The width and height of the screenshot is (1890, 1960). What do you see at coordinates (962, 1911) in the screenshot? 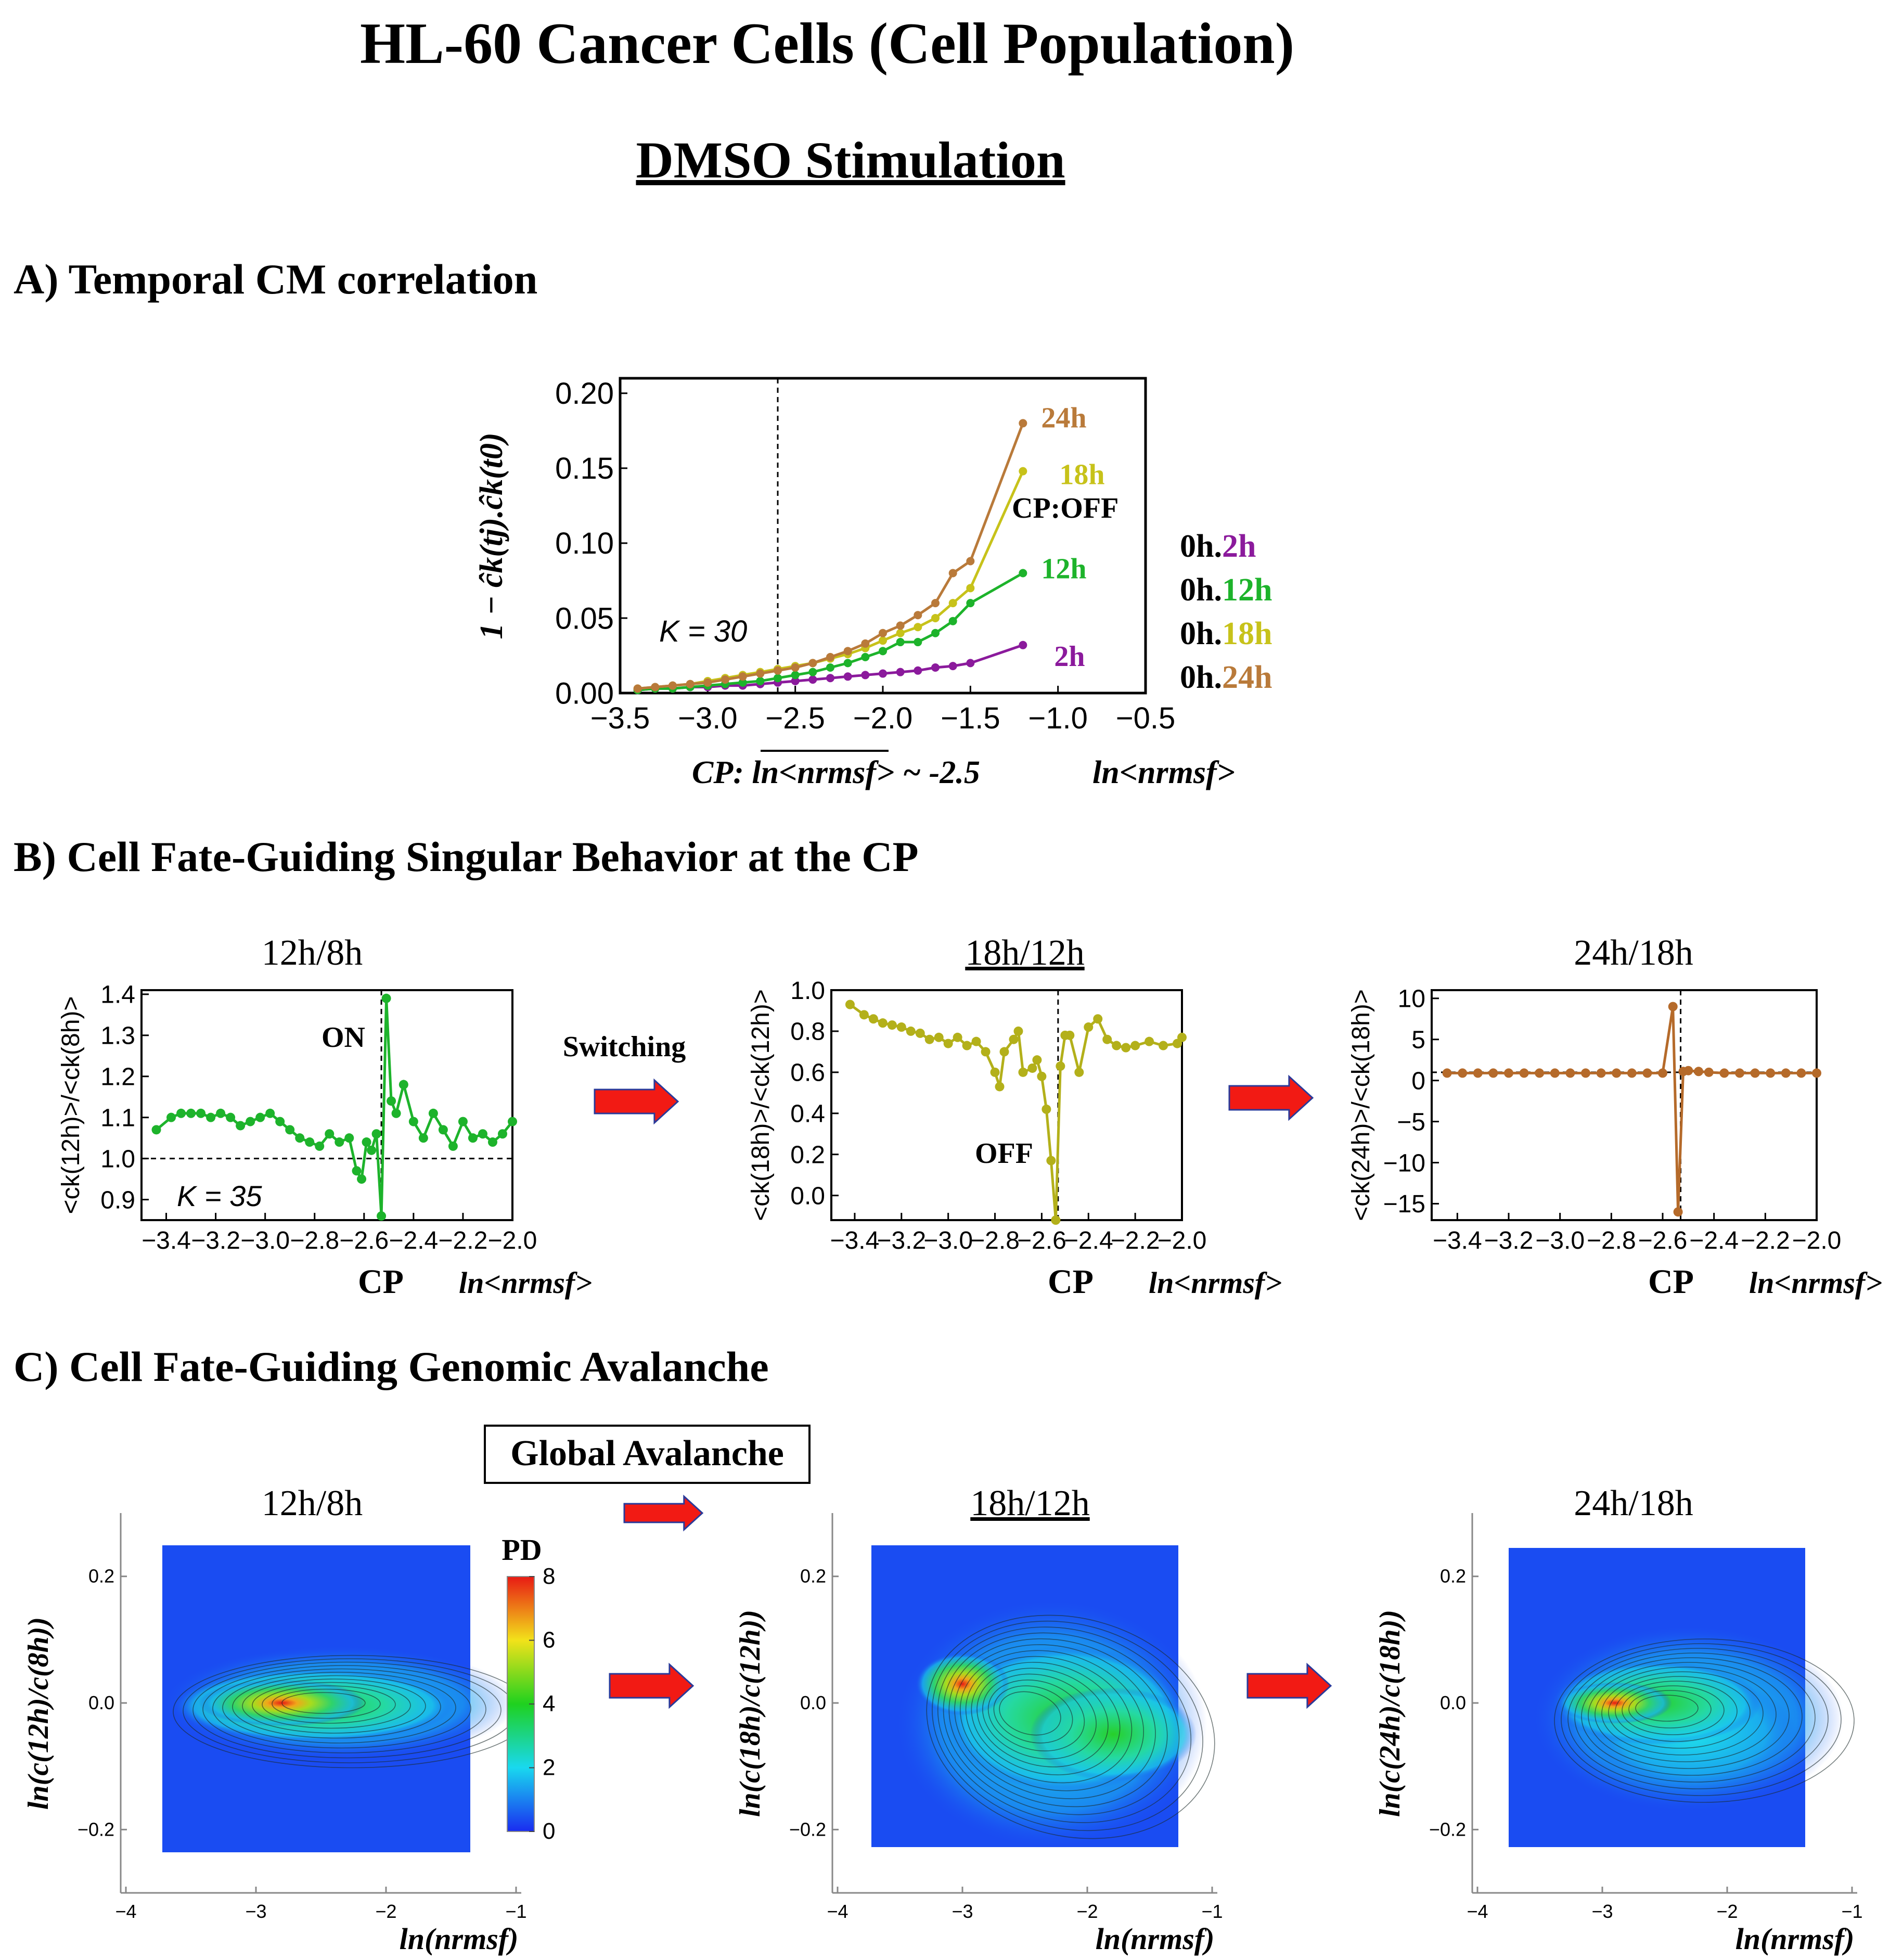
I see `x-tick-label: −3` at bounding box center [962, 1911].